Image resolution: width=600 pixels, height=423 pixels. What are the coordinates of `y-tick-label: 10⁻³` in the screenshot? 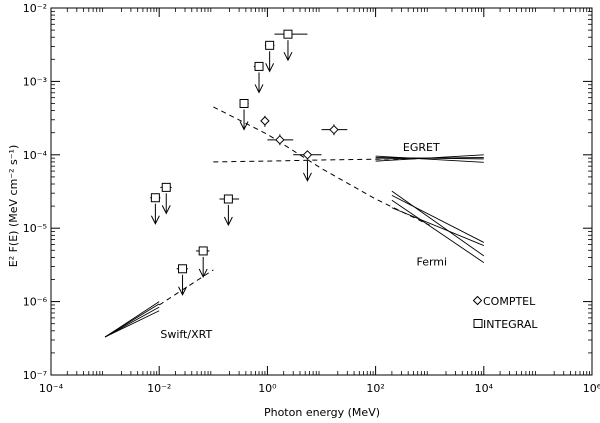 It's located at (35, 81).